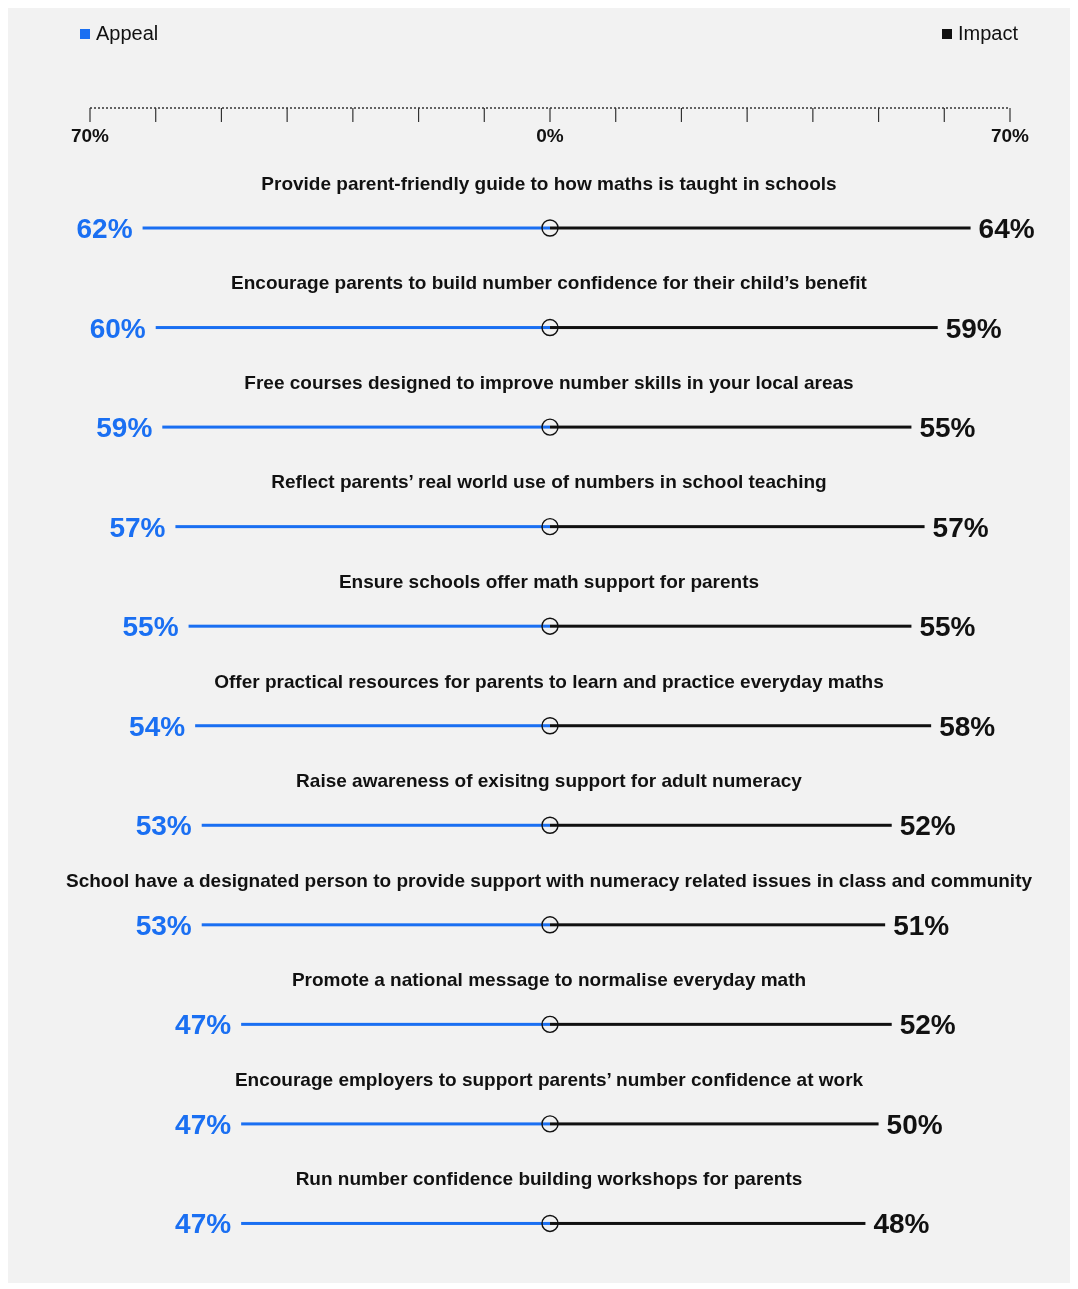  I want to click on data-label: 50%, so click(914, 1124).